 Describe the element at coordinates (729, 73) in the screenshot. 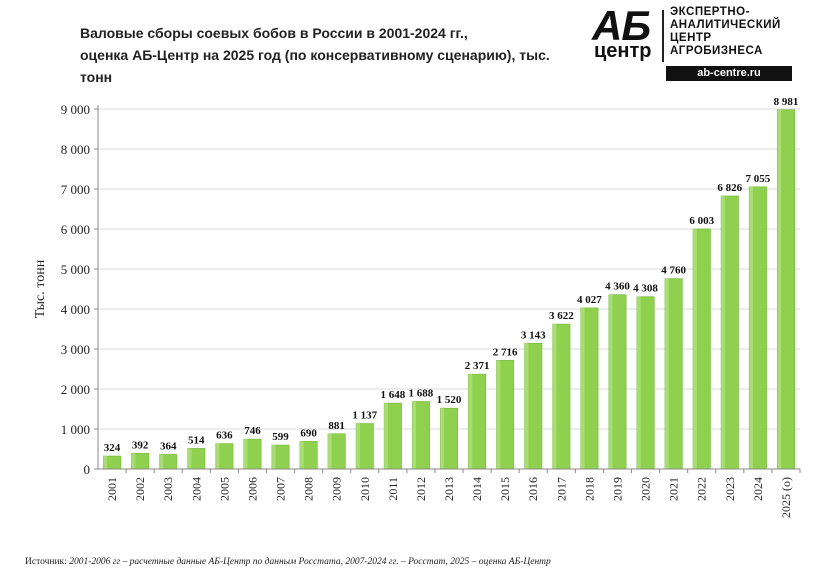

I see `logo-url: ab-centre.ru` at that location.